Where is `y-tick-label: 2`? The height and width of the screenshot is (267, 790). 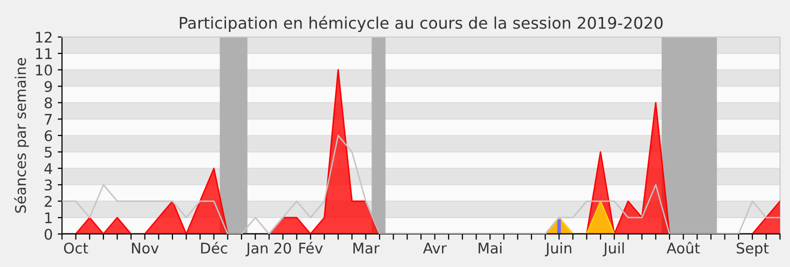 y-tick-label: 2 is located at coordinates (48, 201).